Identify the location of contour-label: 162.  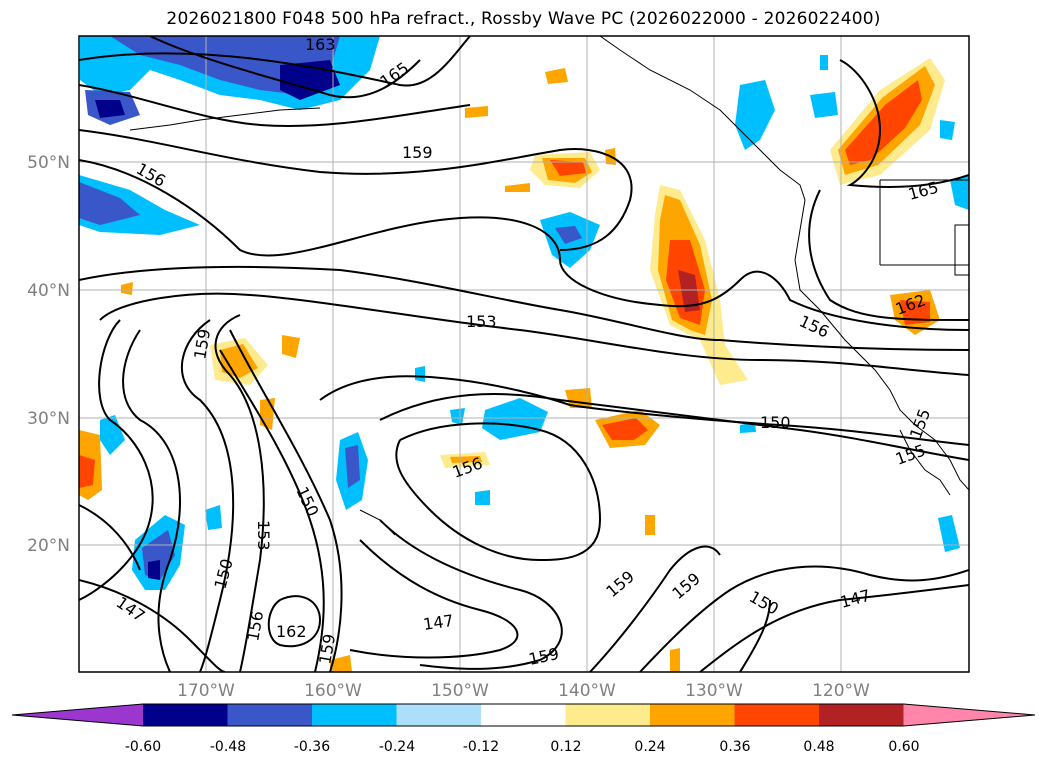
(291, 631).